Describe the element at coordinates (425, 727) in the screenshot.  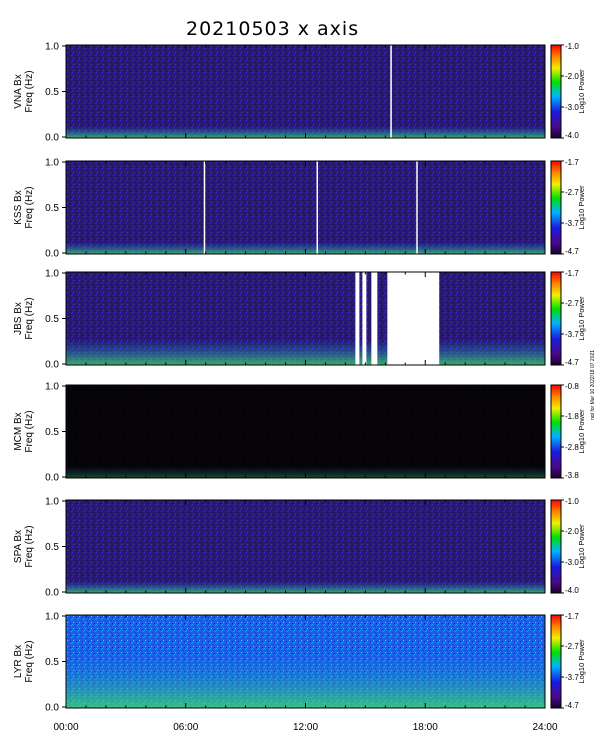
I see `x-tick-label: 18:00` at that location.